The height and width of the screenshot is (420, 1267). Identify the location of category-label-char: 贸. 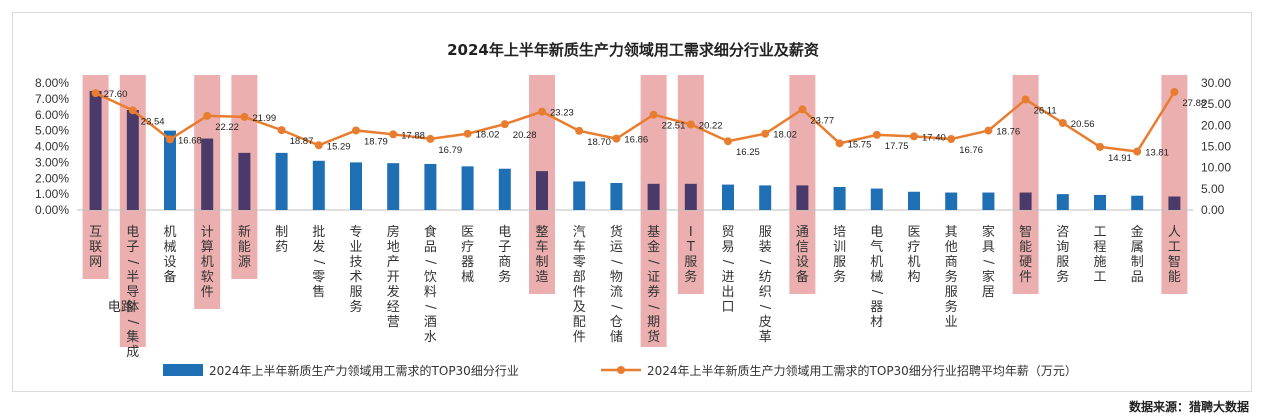
(727, 232).